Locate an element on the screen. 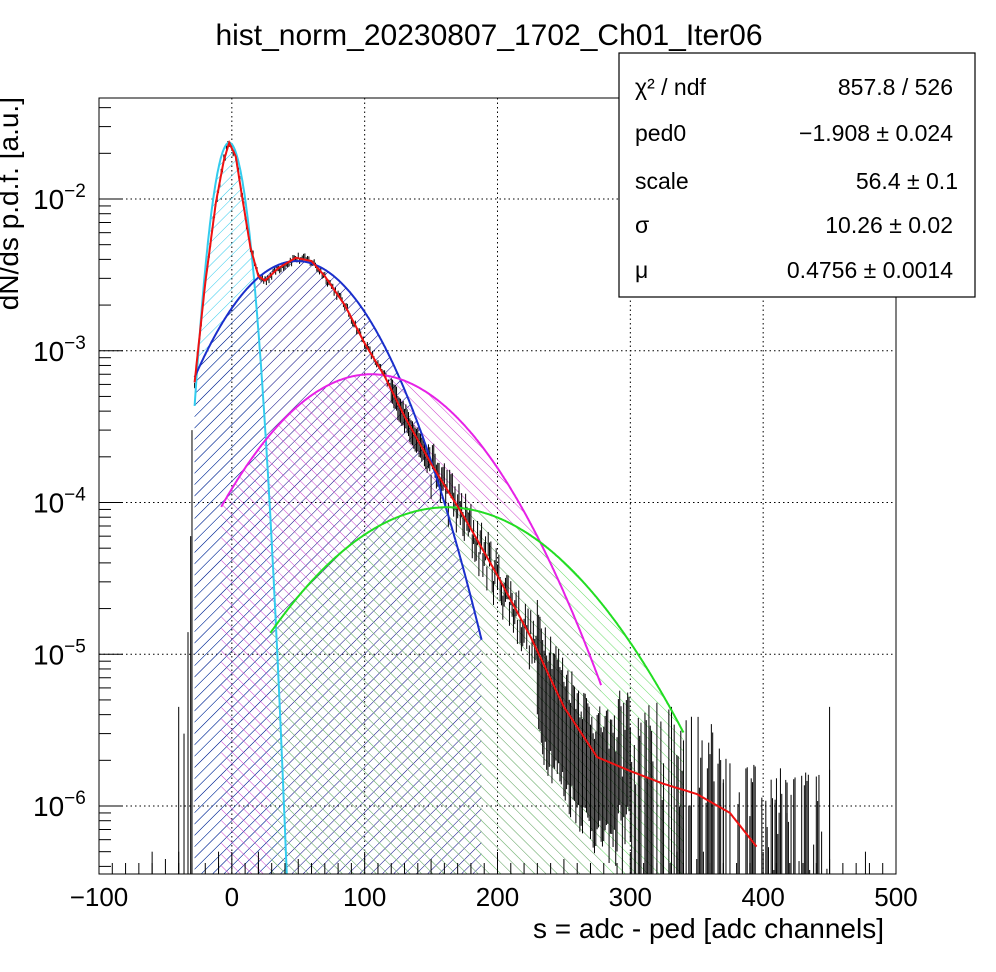  x-tick-label: 300 is located at coordinates (630, 897).